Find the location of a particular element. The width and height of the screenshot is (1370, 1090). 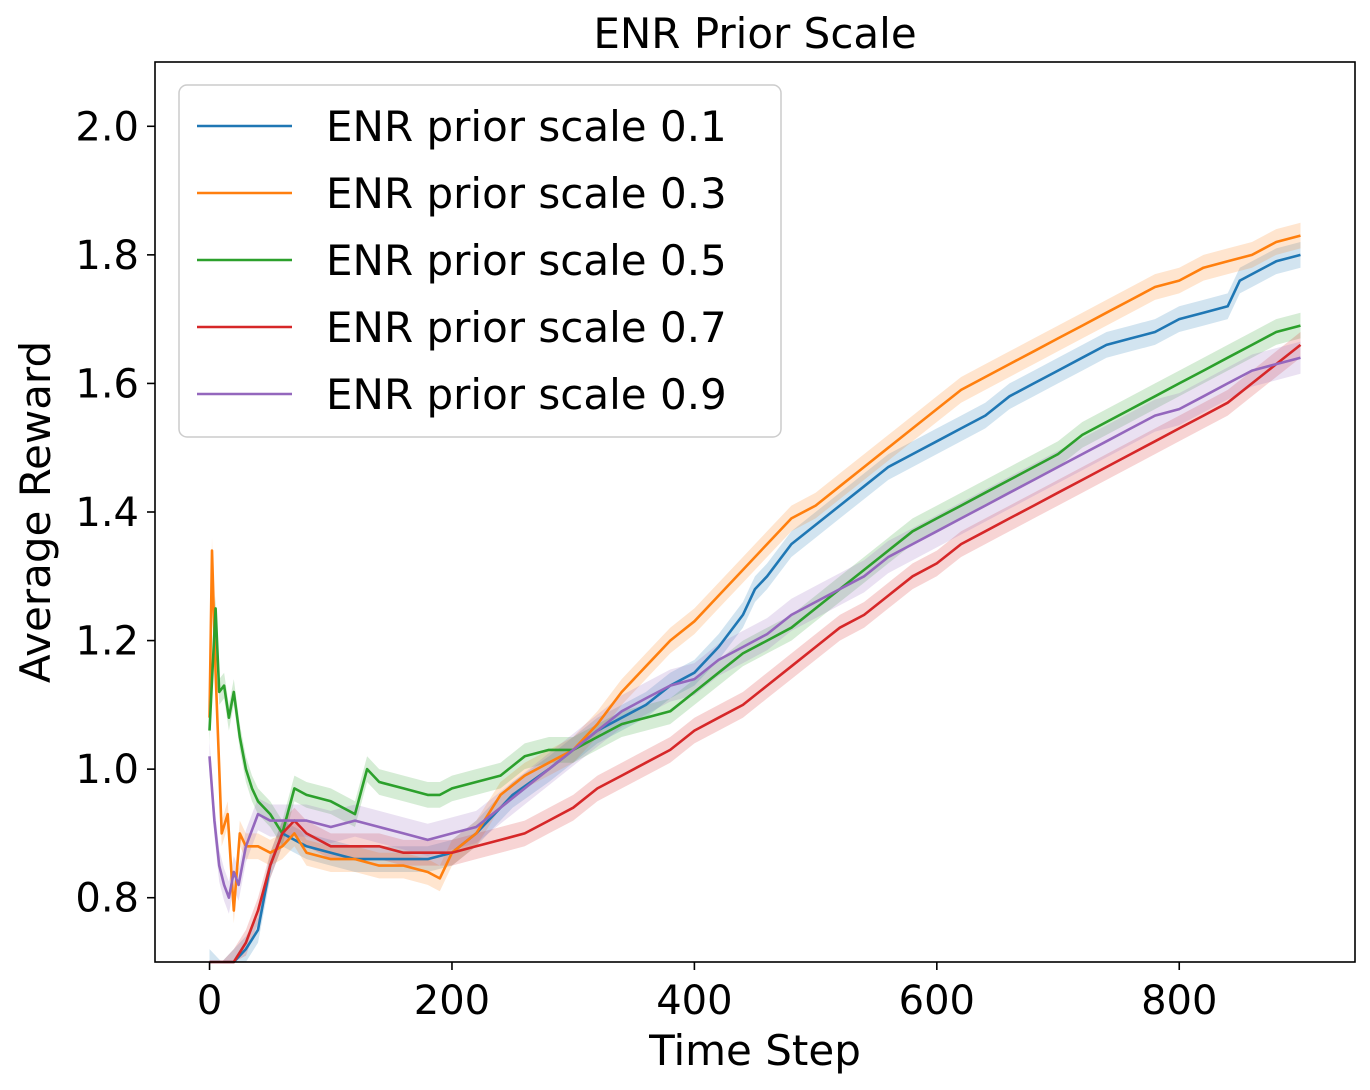

legend-box is located at coordinates (480, 261).